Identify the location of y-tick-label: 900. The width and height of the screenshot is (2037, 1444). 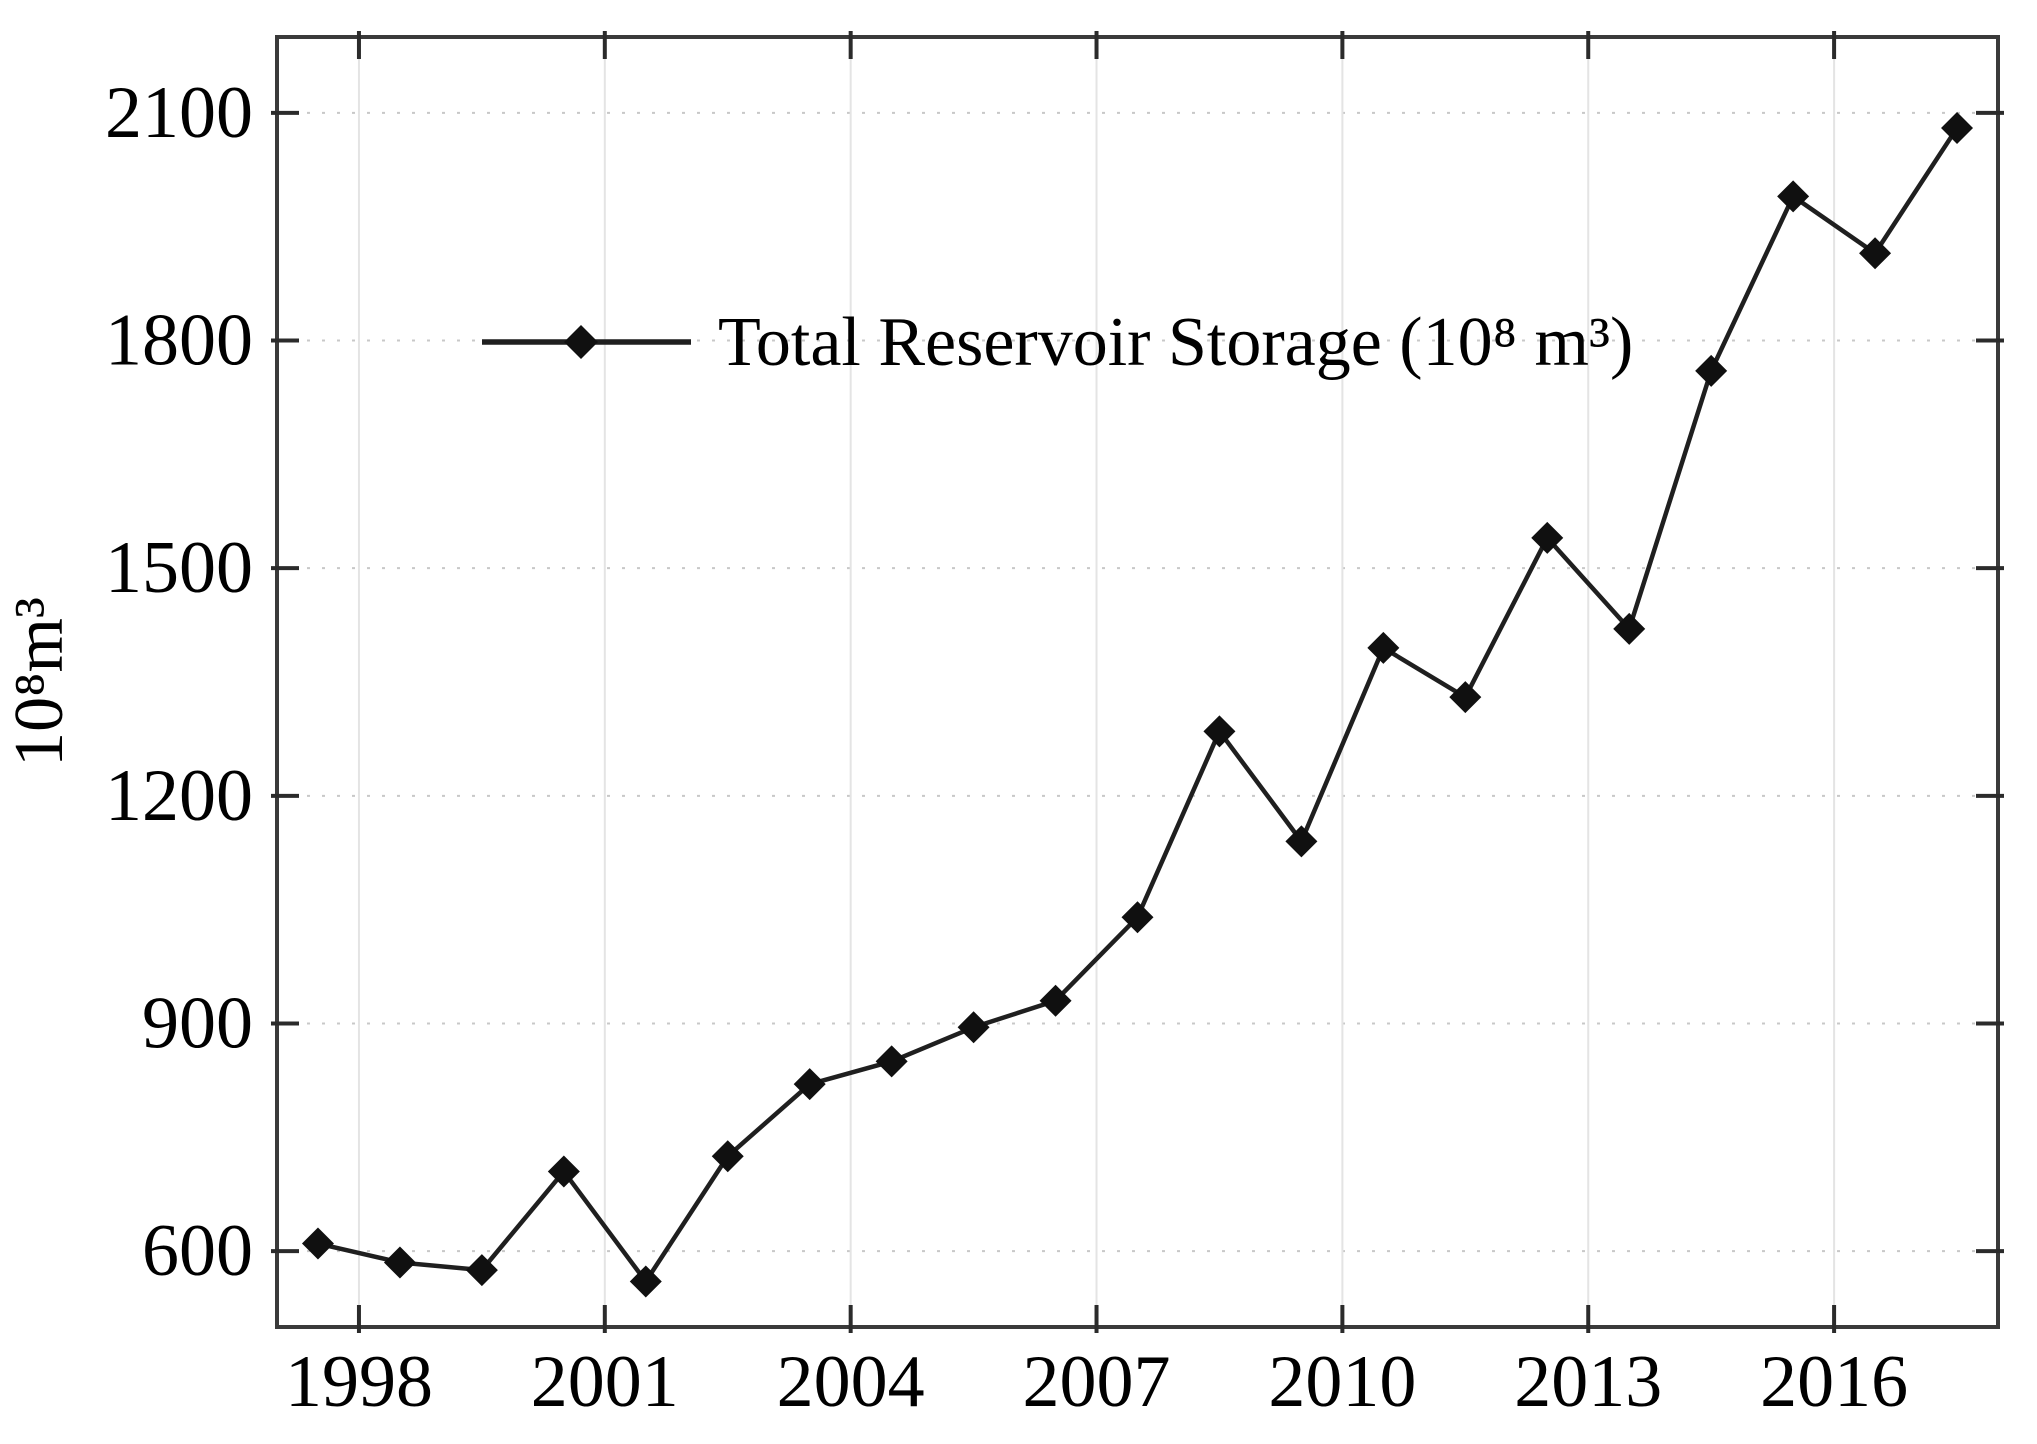
(197, 1023).